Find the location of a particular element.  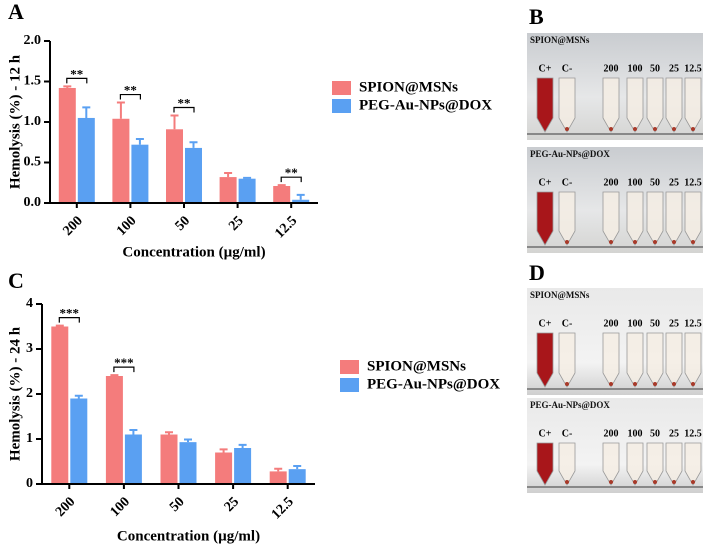

photo-caption: SPION@MSNs is located at coordinates (560, 40).